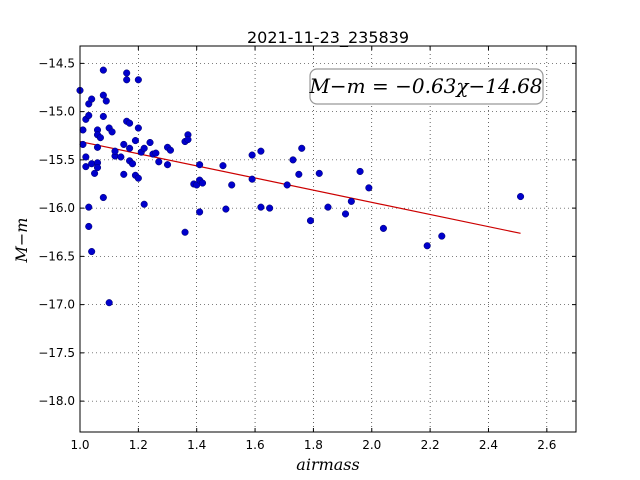 This screenshot has width=640, height=480. I want to click on x-tick-label: 2.0, so click(371, 445).